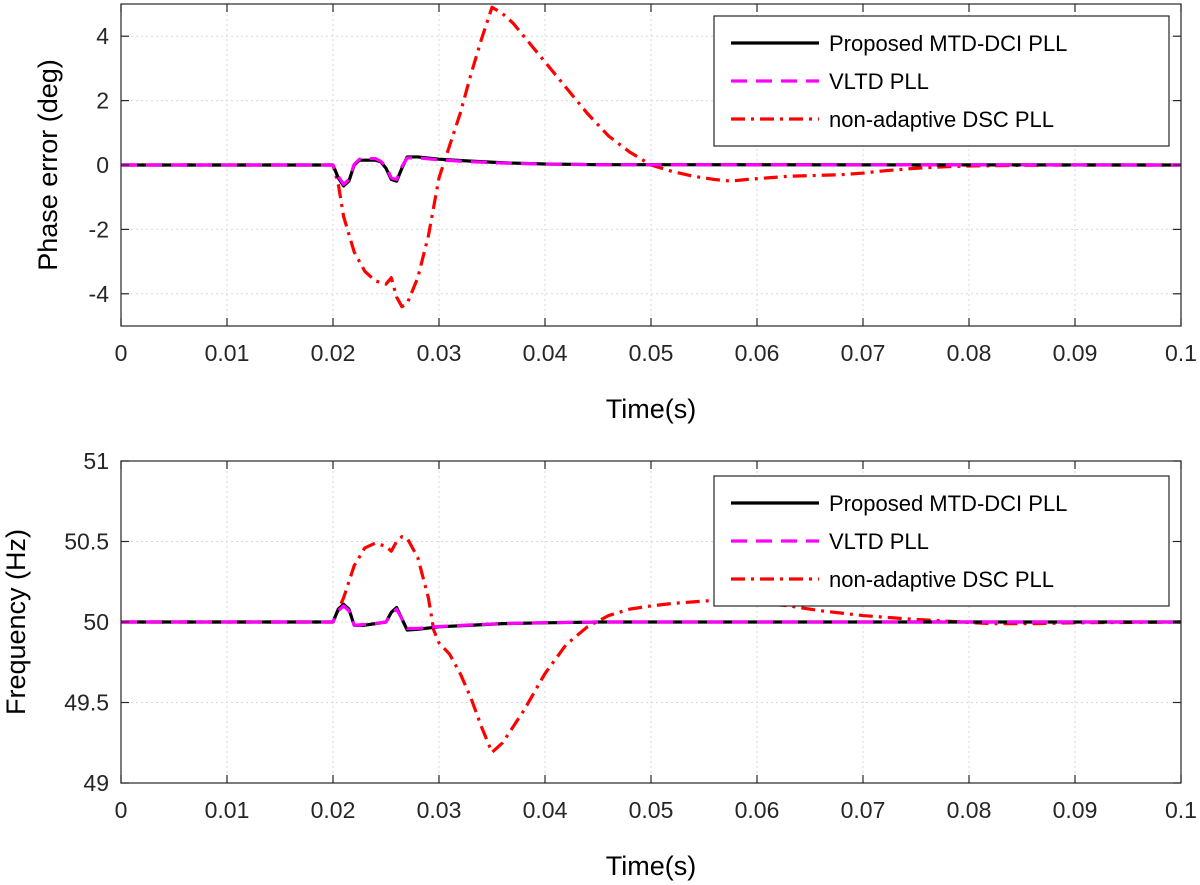  Describe the element at coordinates (86, 703) in the screenshot. I see `y-tick-label: 49.5` at that location.